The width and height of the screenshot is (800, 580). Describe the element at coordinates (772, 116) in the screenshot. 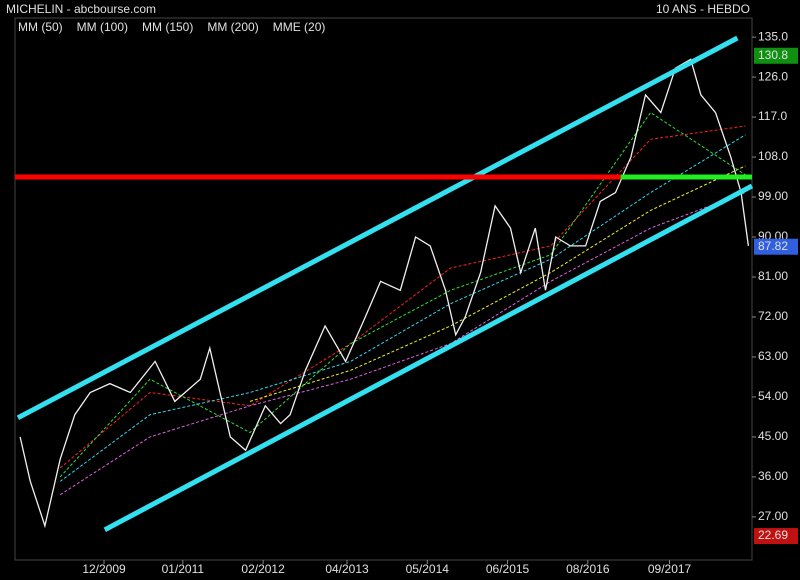

I see `y-tick-label: 117.0` at that location.